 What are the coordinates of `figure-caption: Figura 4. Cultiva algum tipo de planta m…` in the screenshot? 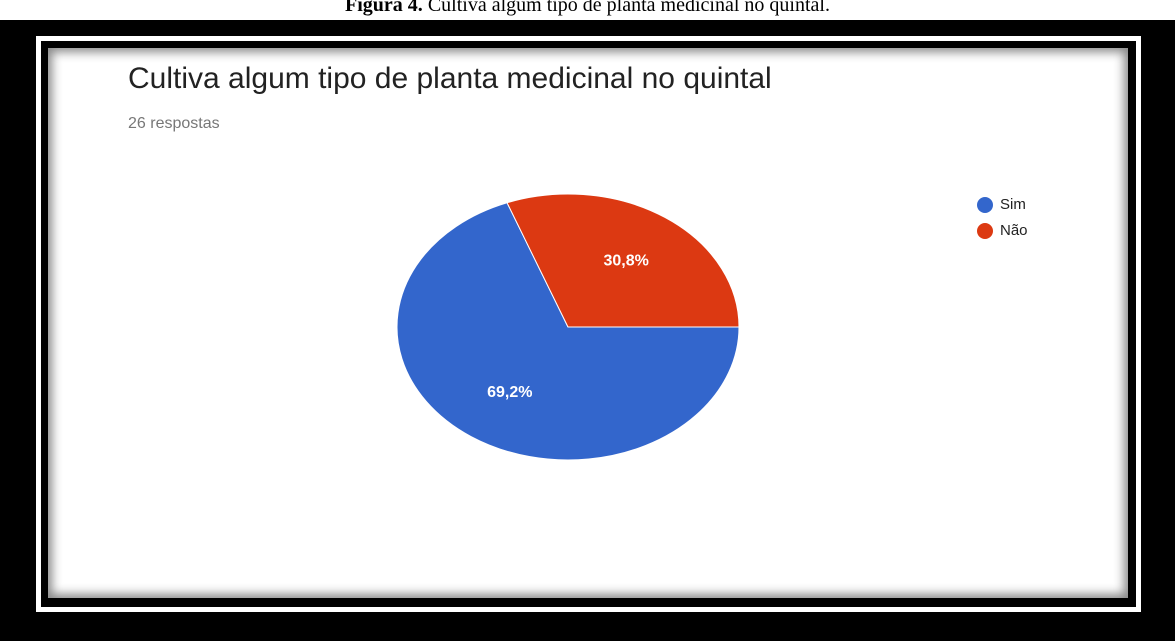 It's located at (587, 8).